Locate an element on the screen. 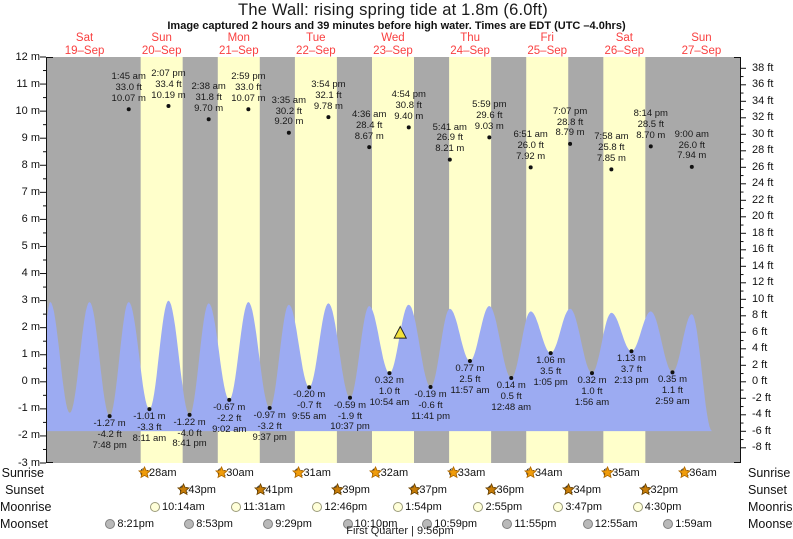 The height and width of the screenshot is (539, 793). day-name: Mon is located at coordinates (238, 38).